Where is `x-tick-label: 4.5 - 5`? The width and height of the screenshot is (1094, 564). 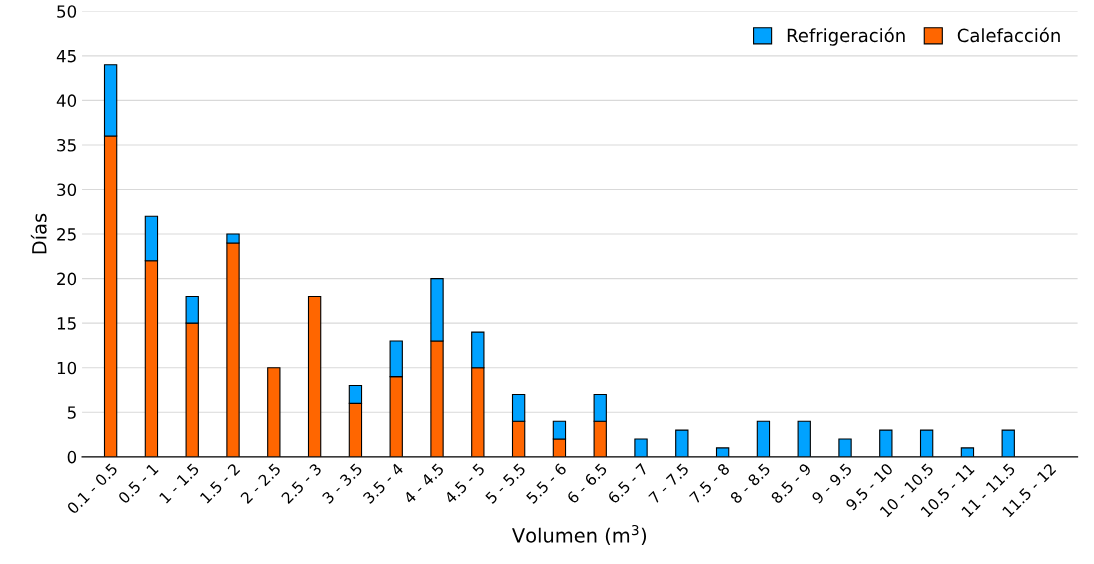
x-tick-label: 4.5 - 5 is located at coordinates (464, 483).